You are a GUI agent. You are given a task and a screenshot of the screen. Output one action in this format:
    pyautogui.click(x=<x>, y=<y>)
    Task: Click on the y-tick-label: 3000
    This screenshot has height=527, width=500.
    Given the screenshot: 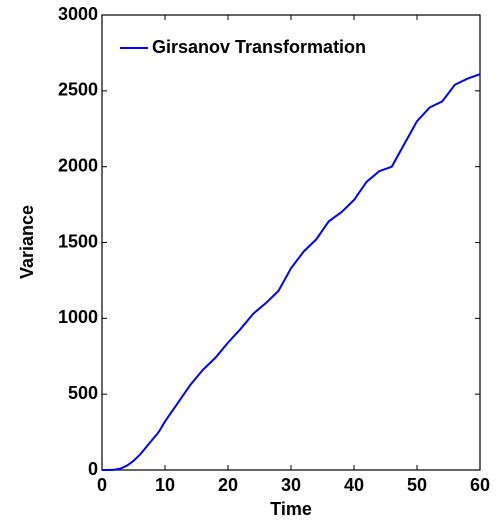 What is the action you would take?
    pyautogui.click(x=78, y=14)
    